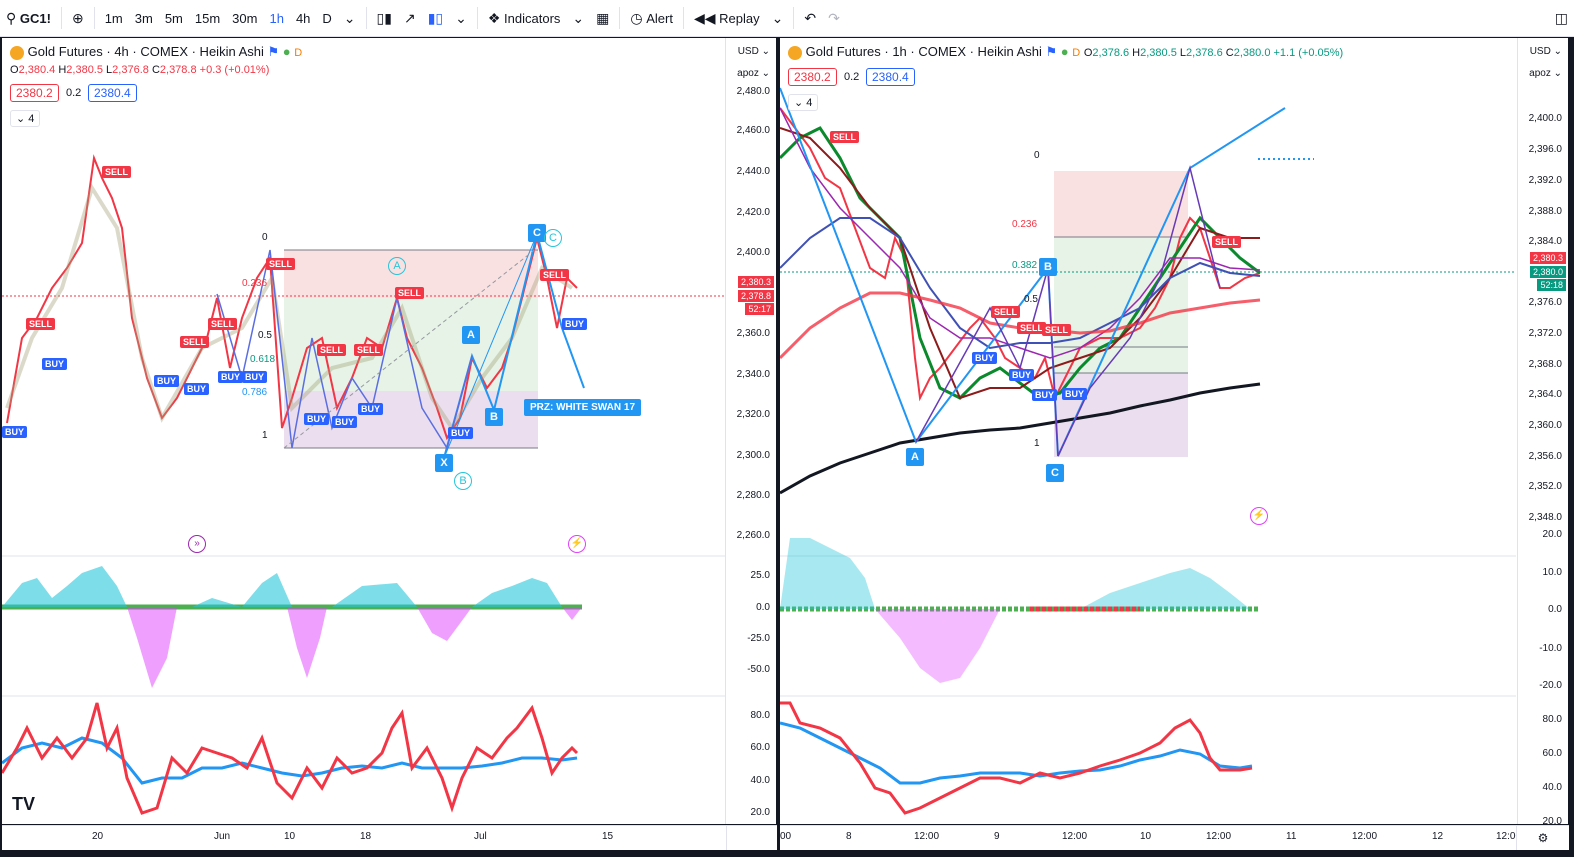  I want to click on prz-label: PRZ: WHITE SWAN 17, so click(583, 407).